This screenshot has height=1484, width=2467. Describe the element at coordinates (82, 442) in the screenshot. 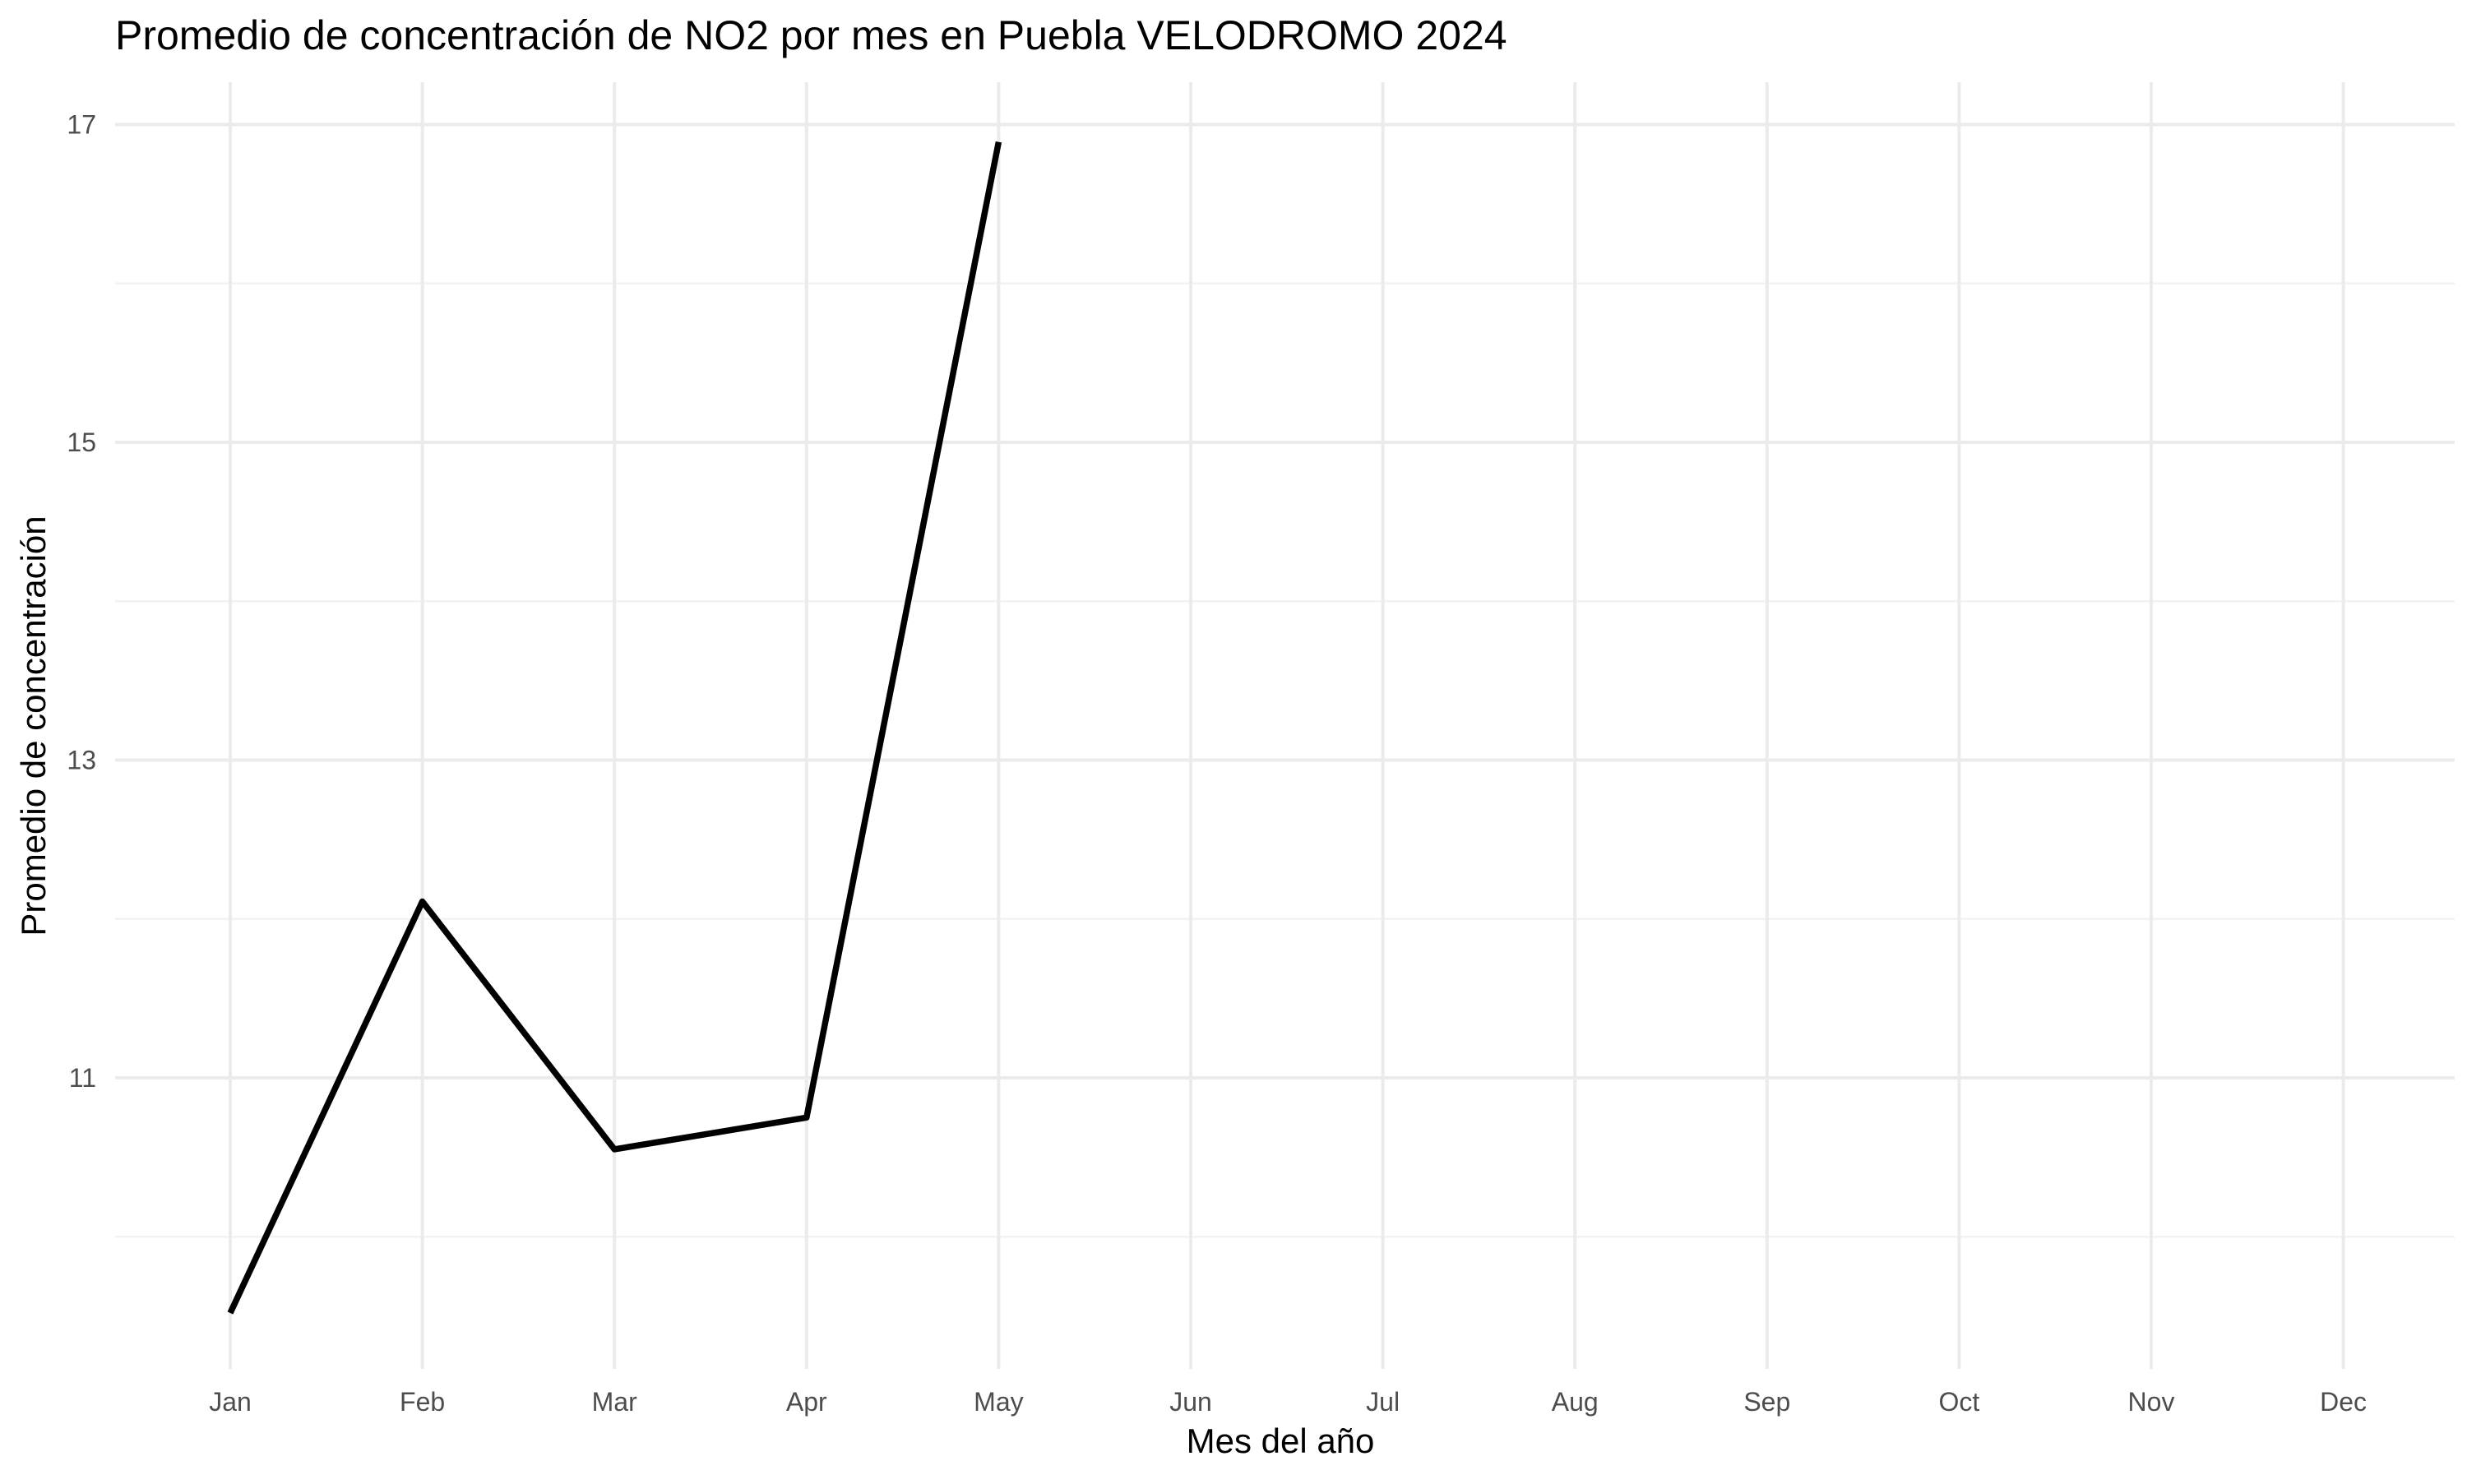

I see `y-tick-label: 15` at that location.